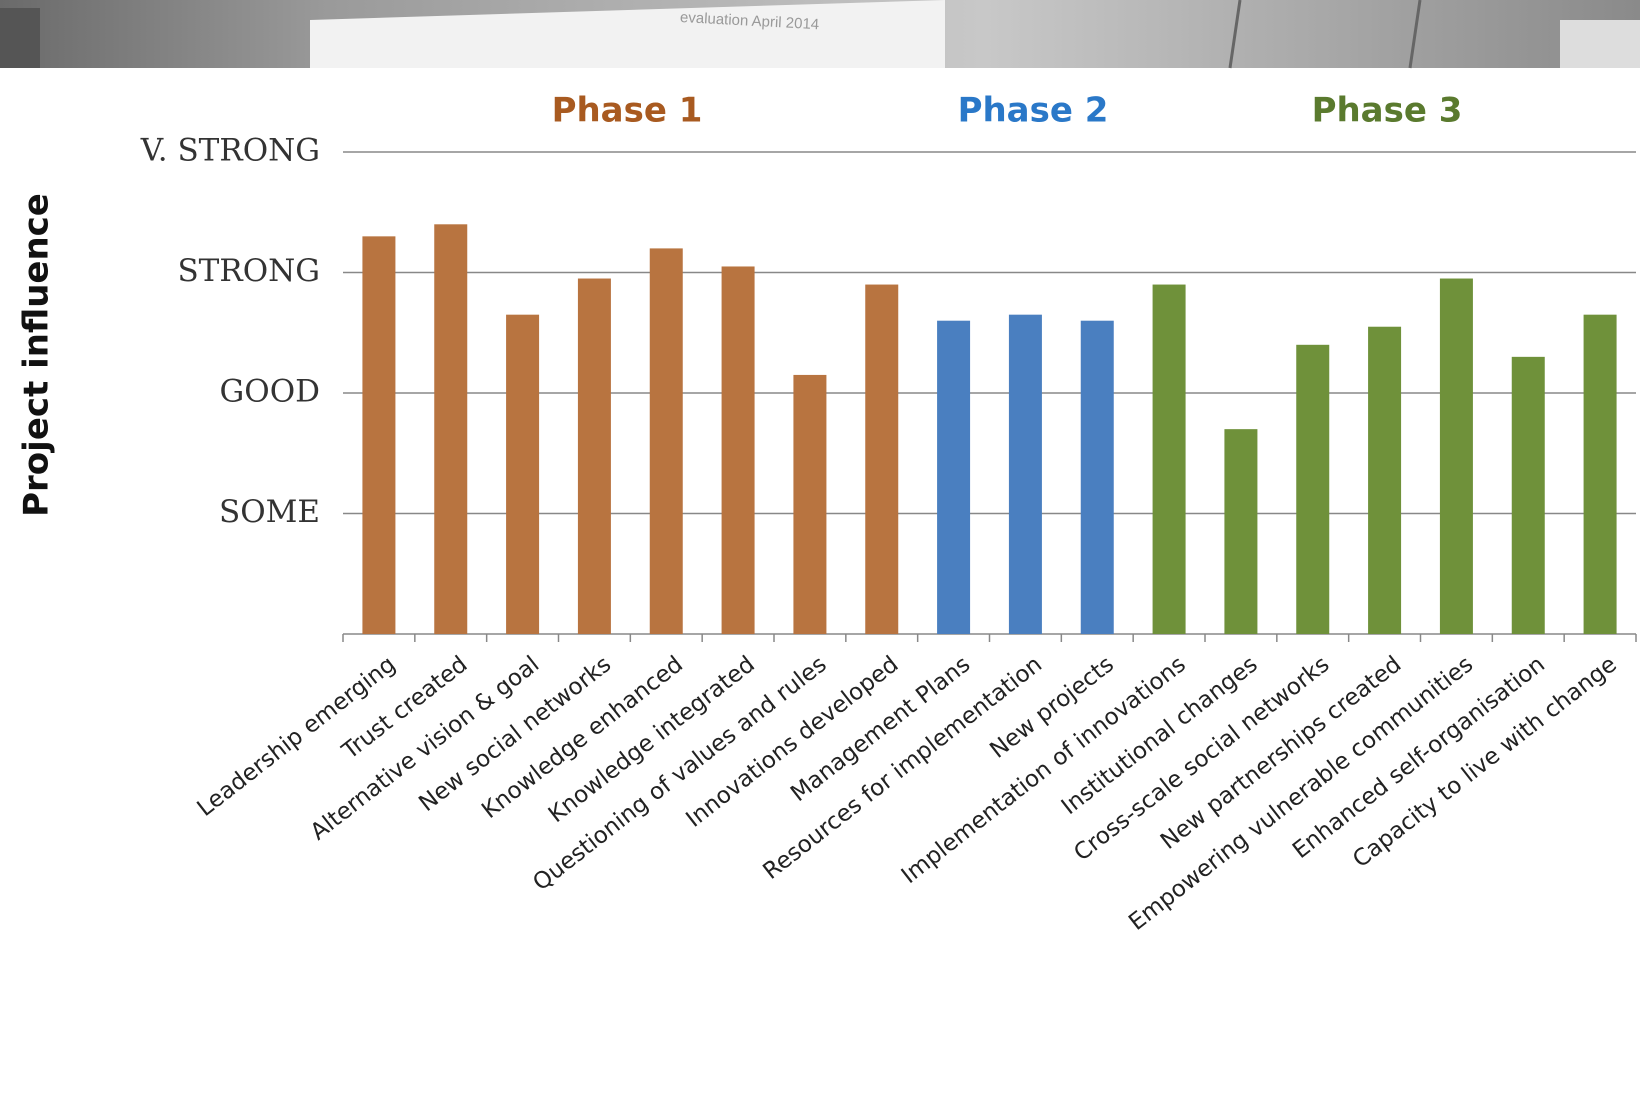 This screenshot has height=1094, width=1640. I want to click on y-axis-title: Project influence, so click(37, 355).